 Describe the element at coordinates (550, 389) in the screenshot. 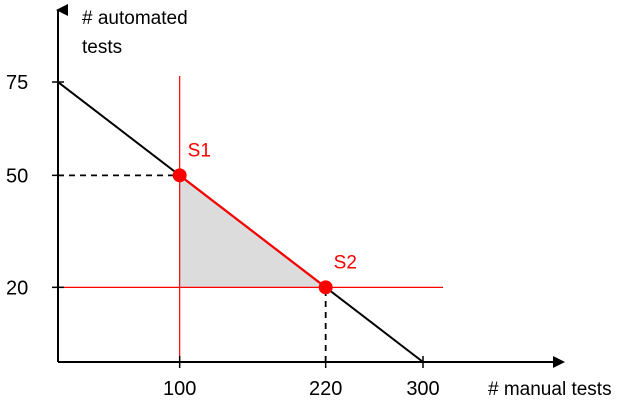

I see `x-axis-label: # manual tests` at that location.